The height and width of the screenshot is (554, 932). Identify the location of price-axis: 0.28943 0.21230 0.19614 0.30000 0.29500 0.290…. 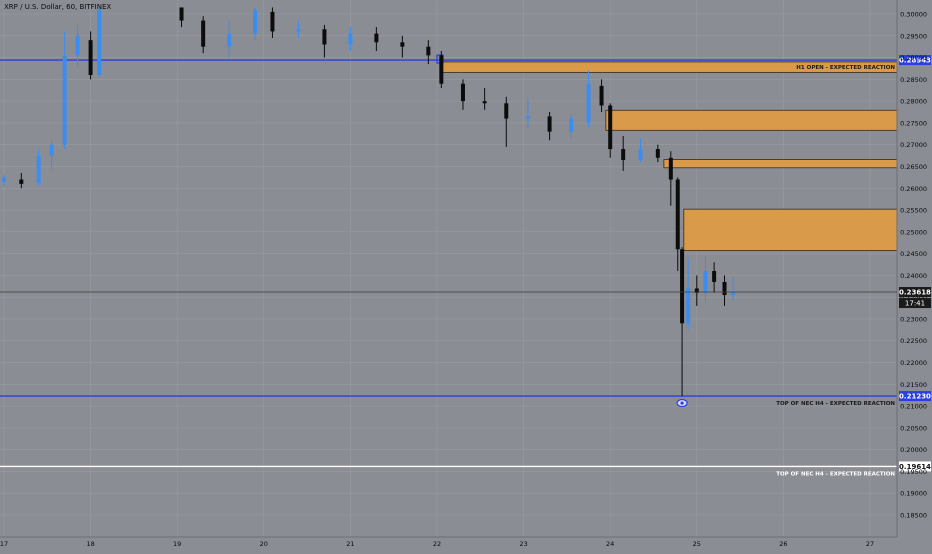
(915, 265).